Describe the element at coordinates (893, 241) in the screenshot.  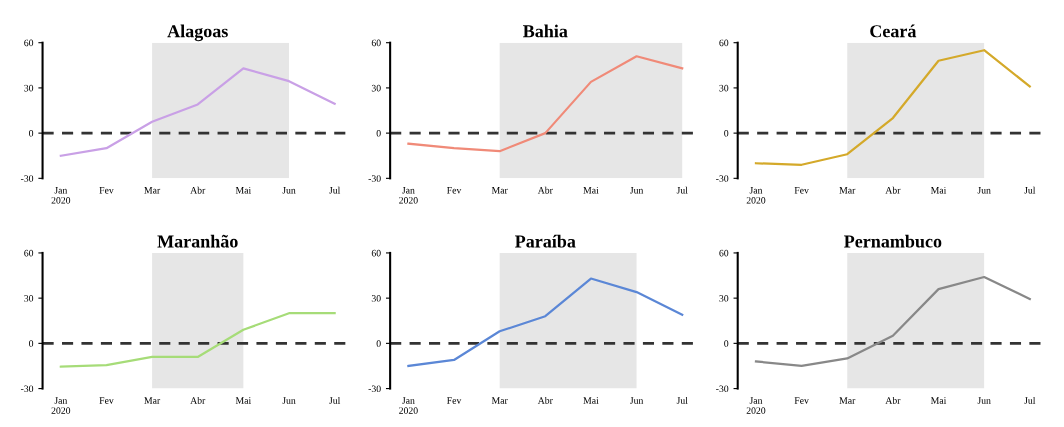
I see `chart-title: Pernambuco` at that location.